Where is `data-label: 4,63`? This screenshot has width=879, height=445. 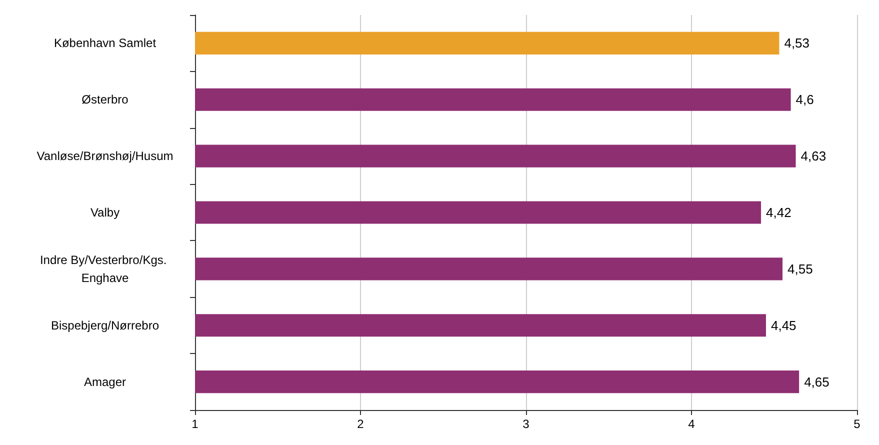 data-label: 4,63 is located at coordinates (813, 156).